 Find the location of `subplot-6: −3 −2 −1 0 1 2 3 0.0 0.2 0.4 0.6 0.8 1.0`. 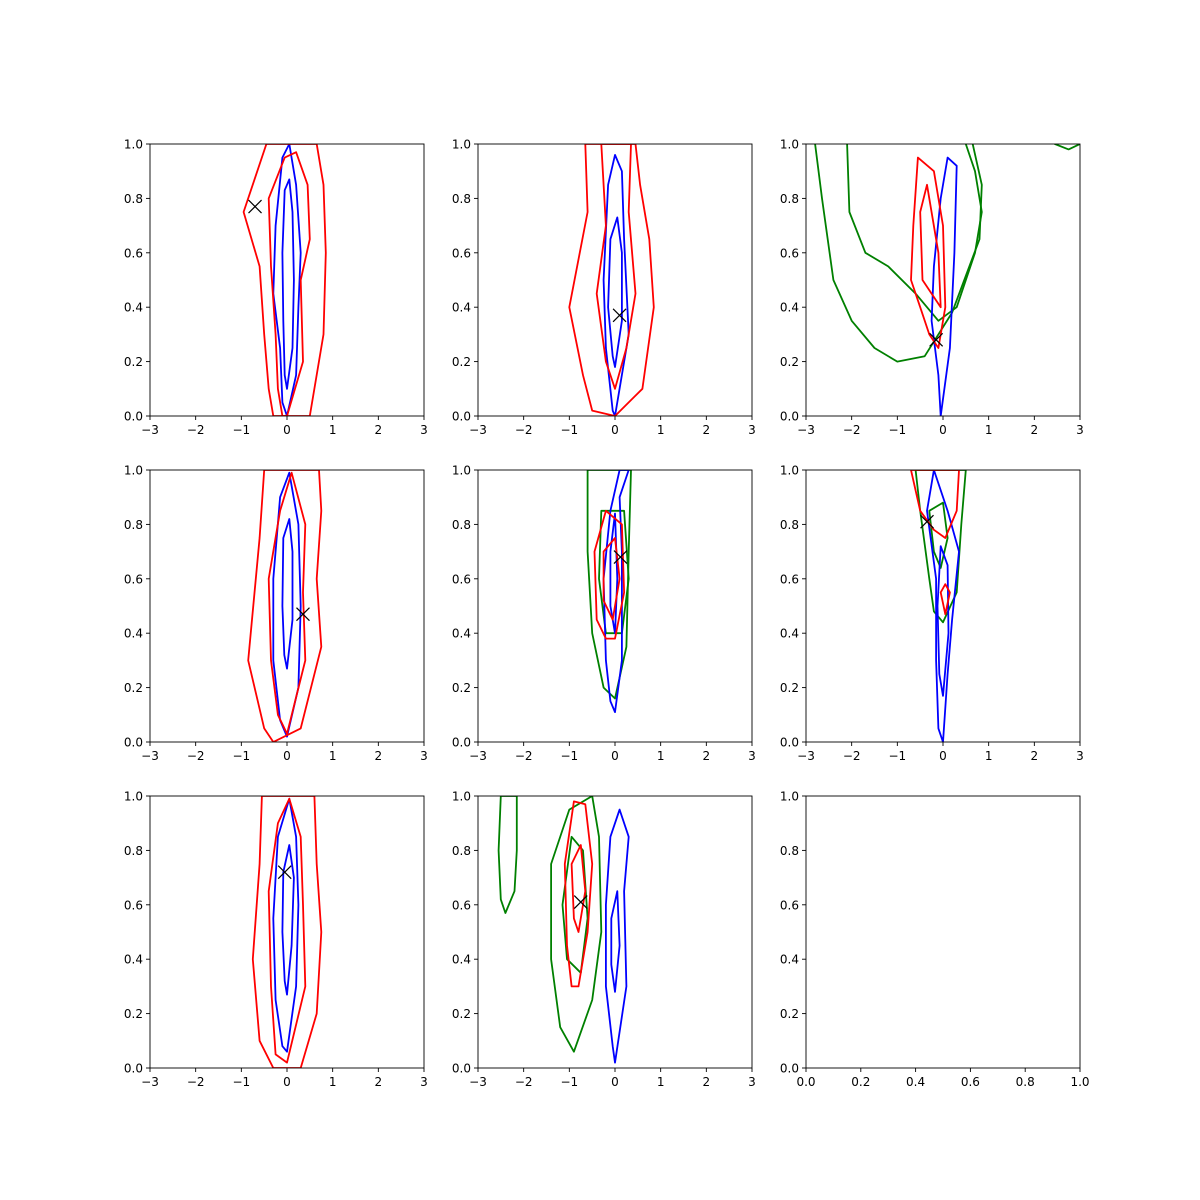

subplot-6: −3 −2 −1 0 1 2 3 0.0 0.2 0.4 0.6 0.8 1.0 is located at coordinates (932, 614).